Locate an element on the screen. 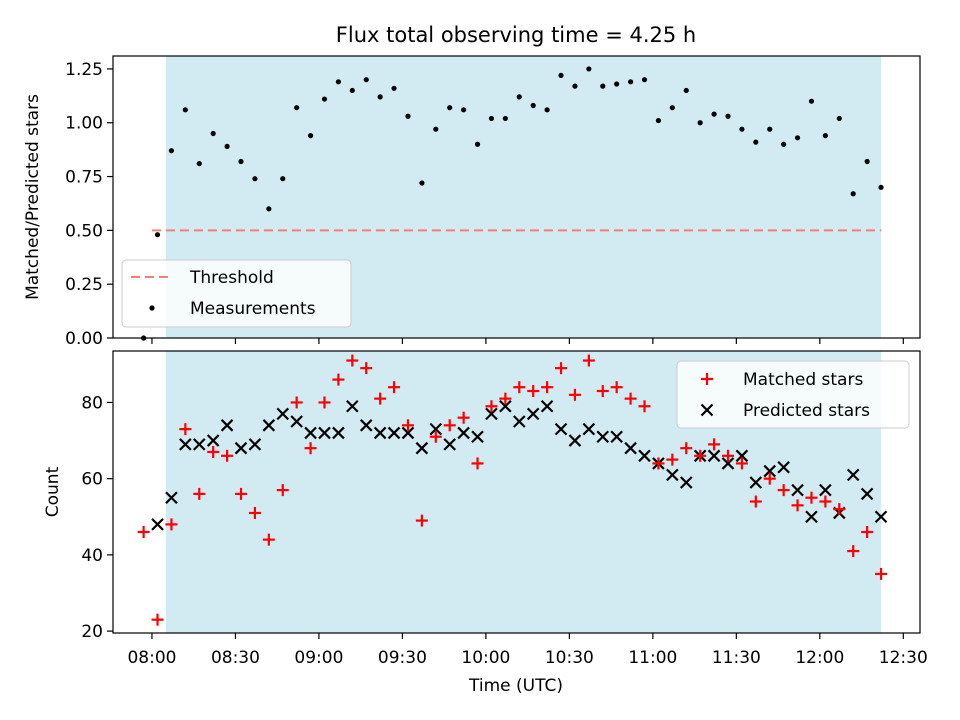  bottom-legend-box is located at coordinates (793, 394).